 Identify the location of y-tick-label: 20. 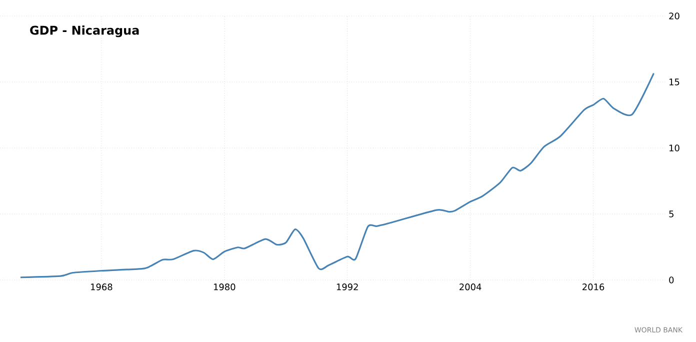
(674, 16).